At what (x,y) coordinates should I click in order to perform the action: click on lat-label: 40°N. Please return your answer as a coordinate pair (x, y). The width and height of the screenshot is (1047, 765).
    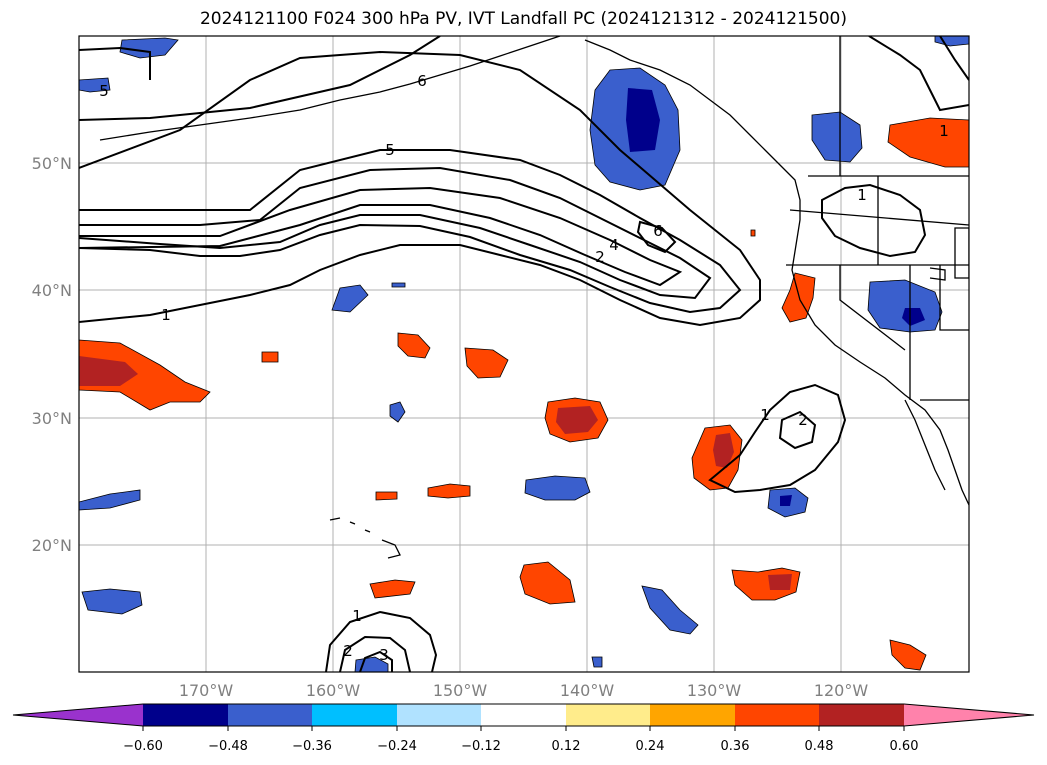
    Looking at the image, I should click on (52, 290).